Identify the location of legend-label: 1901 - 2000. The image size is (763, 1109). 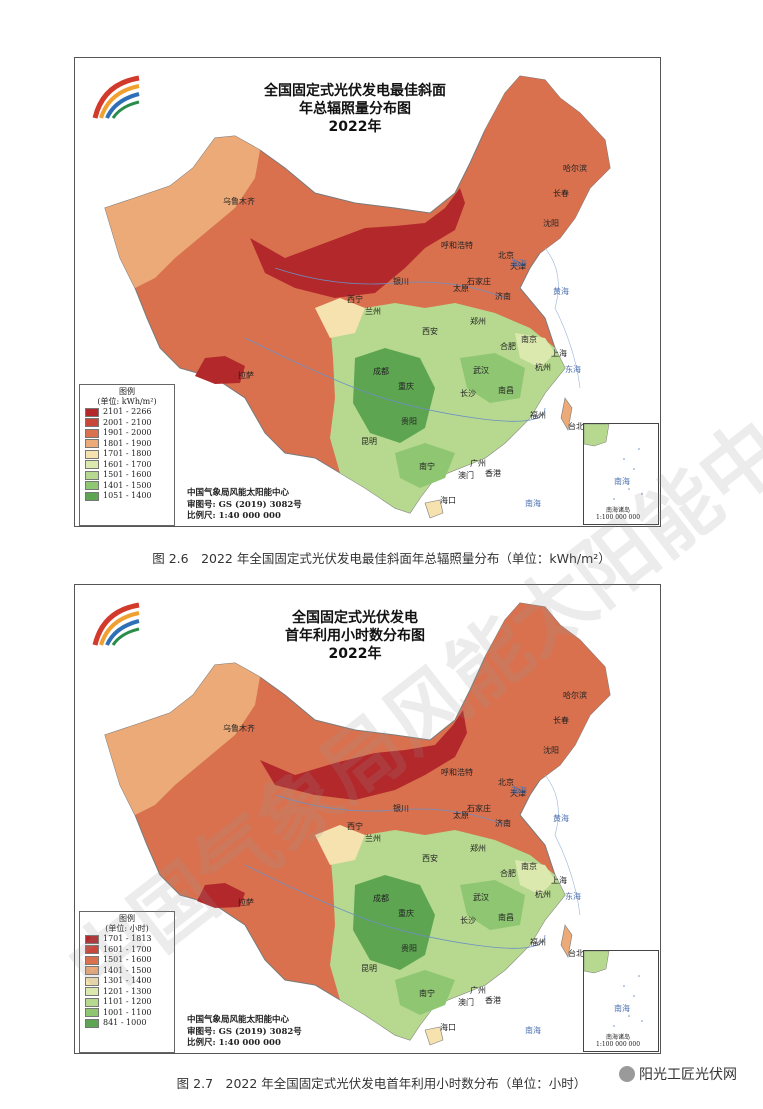
(127, 433).